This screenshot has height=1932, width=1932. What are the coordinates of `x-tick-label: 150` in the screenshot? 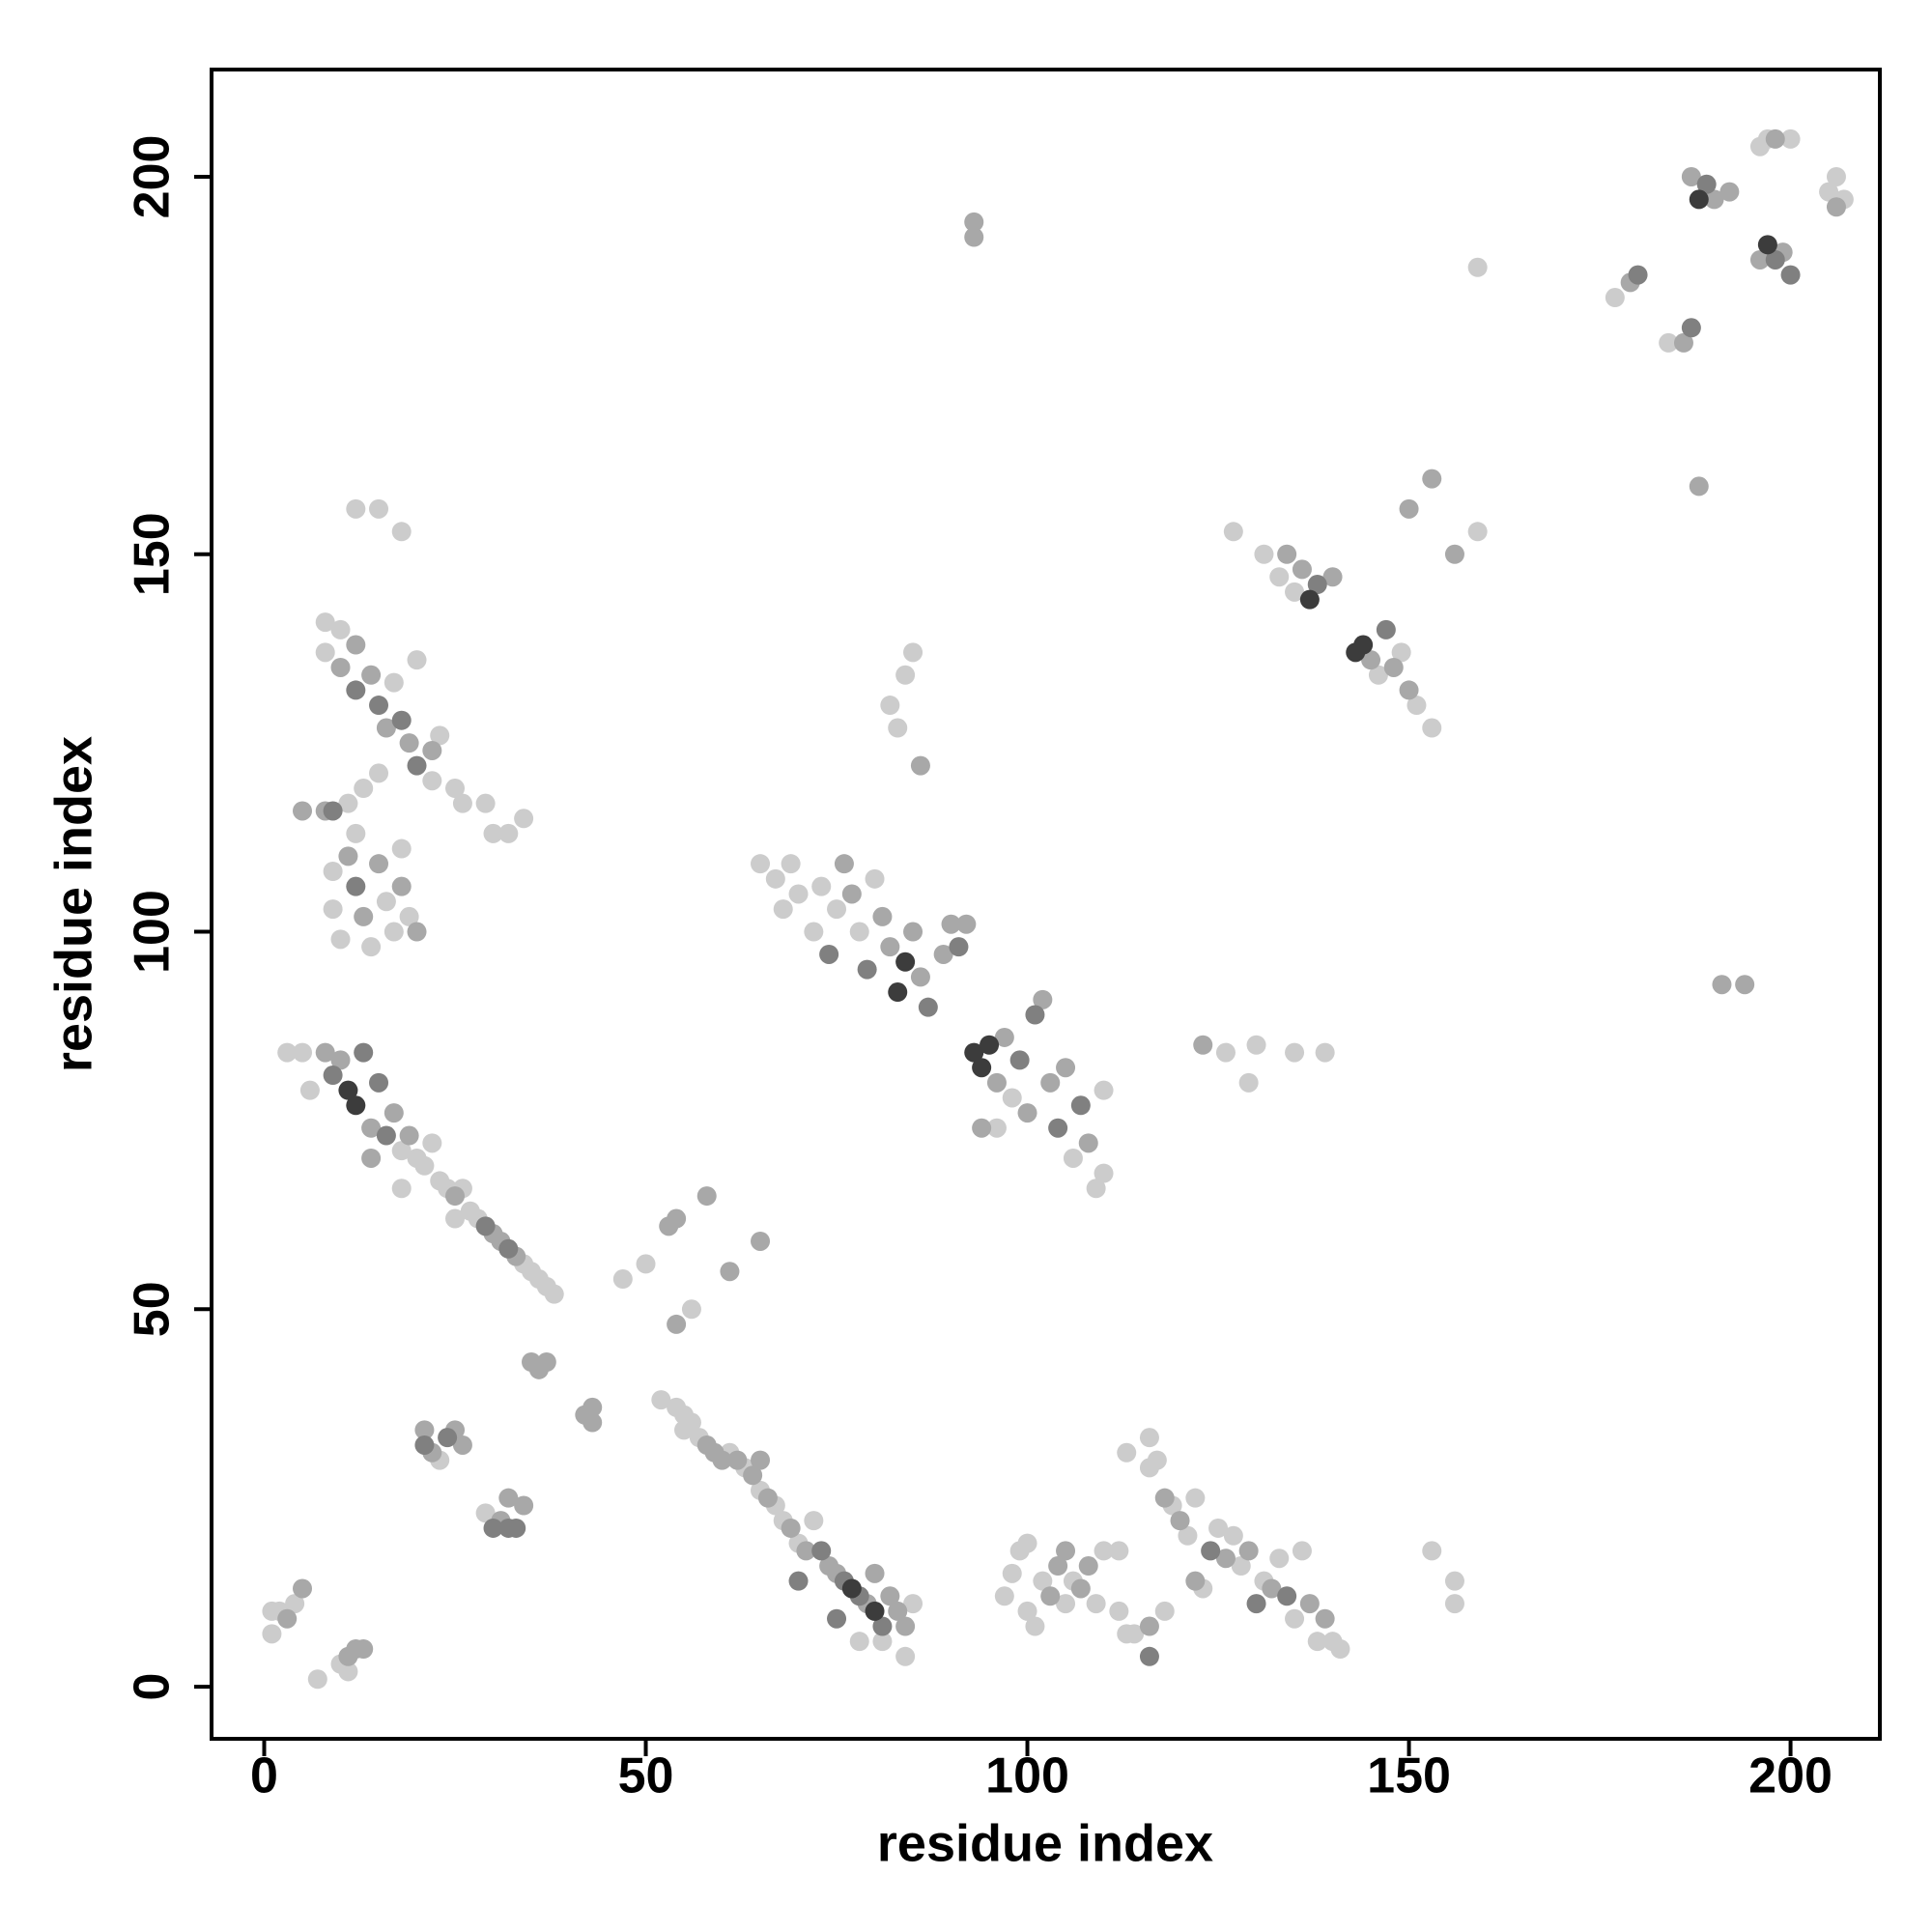 It's located at (1409, 1776).